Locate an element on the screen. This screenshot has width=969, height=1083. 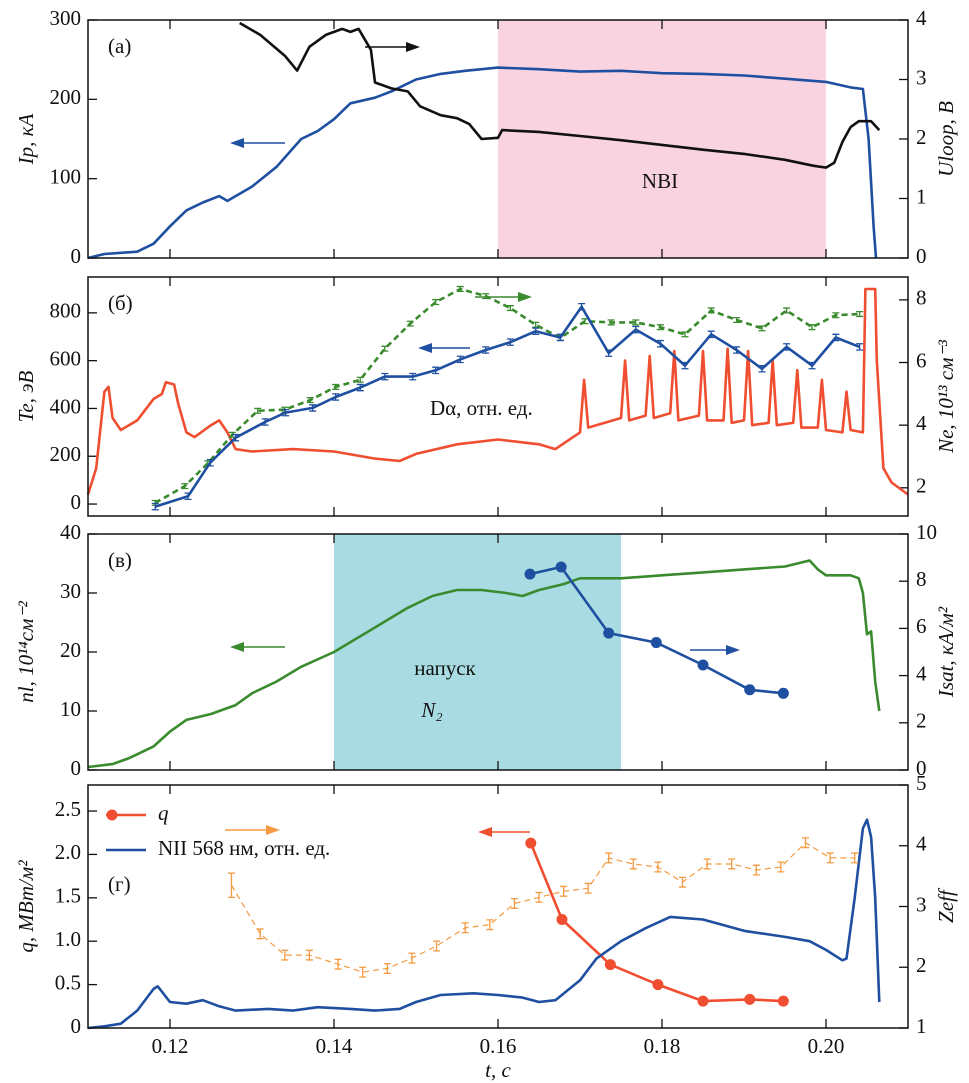
y-tick-label: 800 is located at coordinates (66, 311).